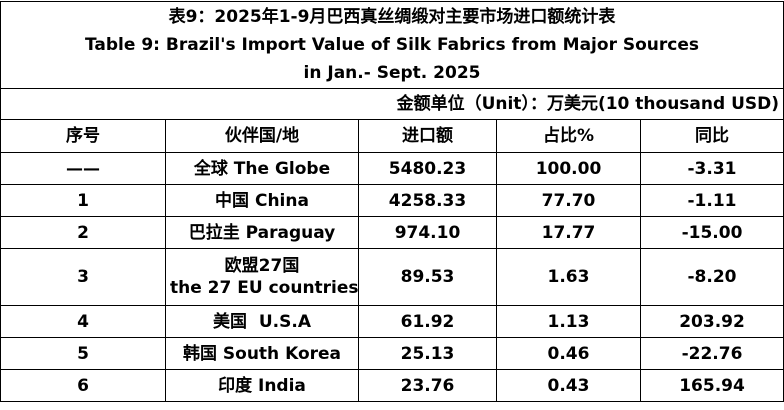 The height and width of the screenshot is (410, 784). I want to click on data-cell: 韩国 South Korea, so click(262, 353).